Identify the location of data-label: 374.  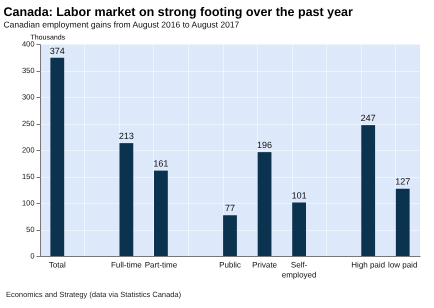
(57, 51).